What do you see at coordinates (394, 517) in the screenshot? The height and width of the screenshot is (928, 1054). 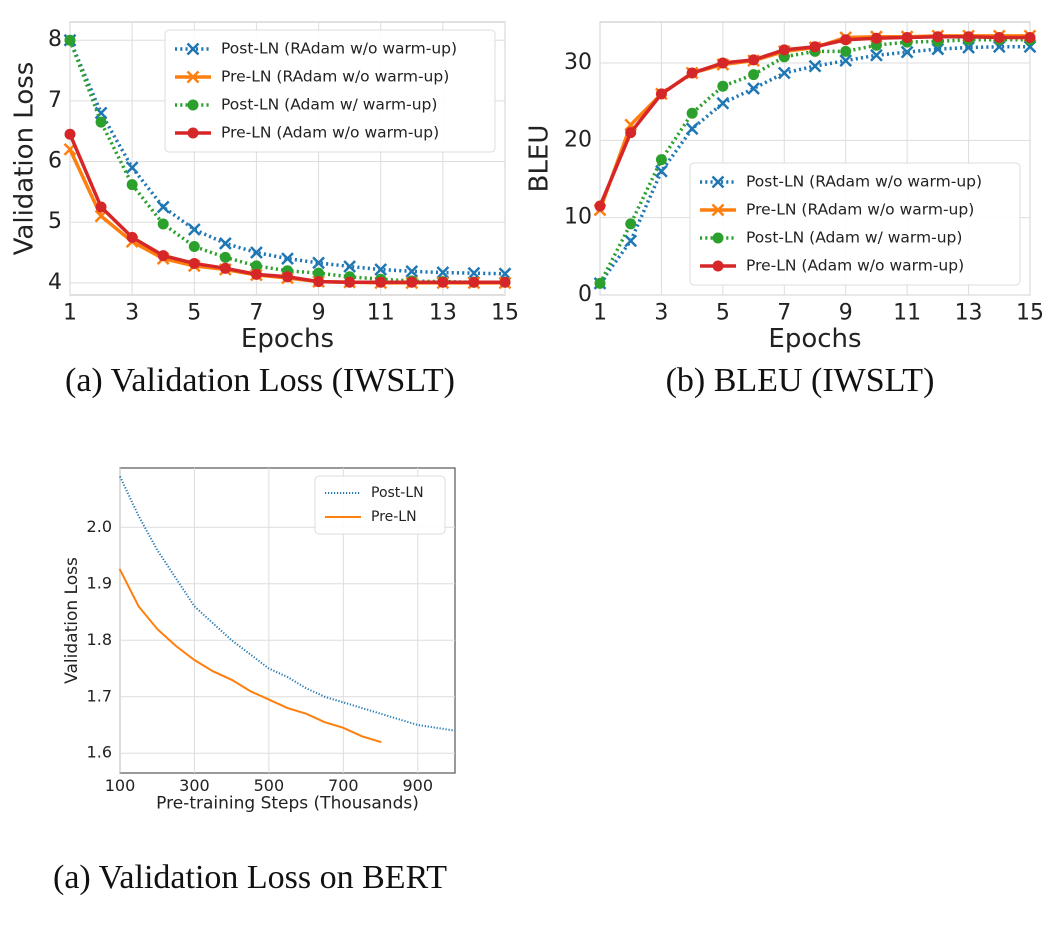 I see `legend-label: Pre-LN` at bounding box center [394, 517].